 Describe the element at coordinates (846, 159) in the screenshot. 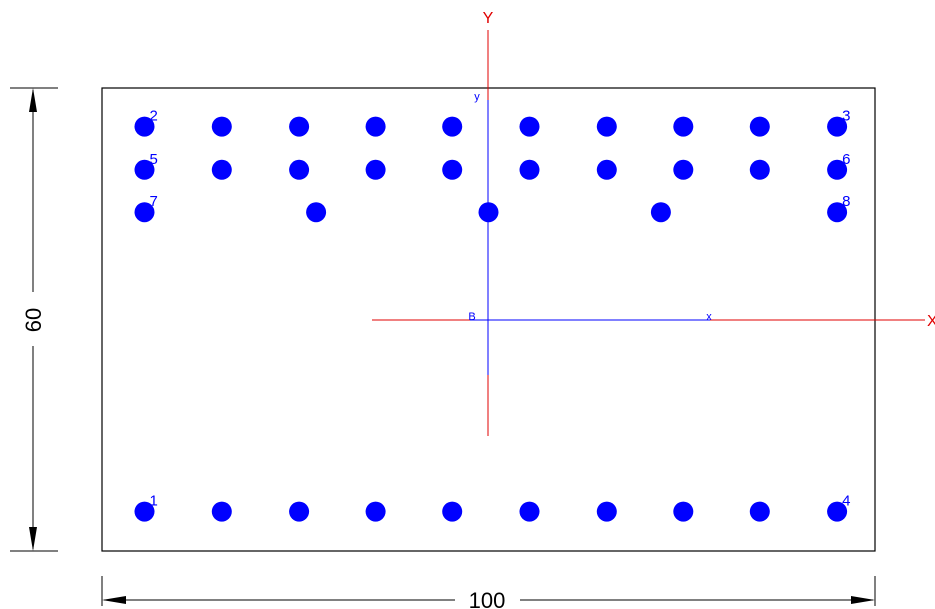

I see `rebar-label: 6` at that location.